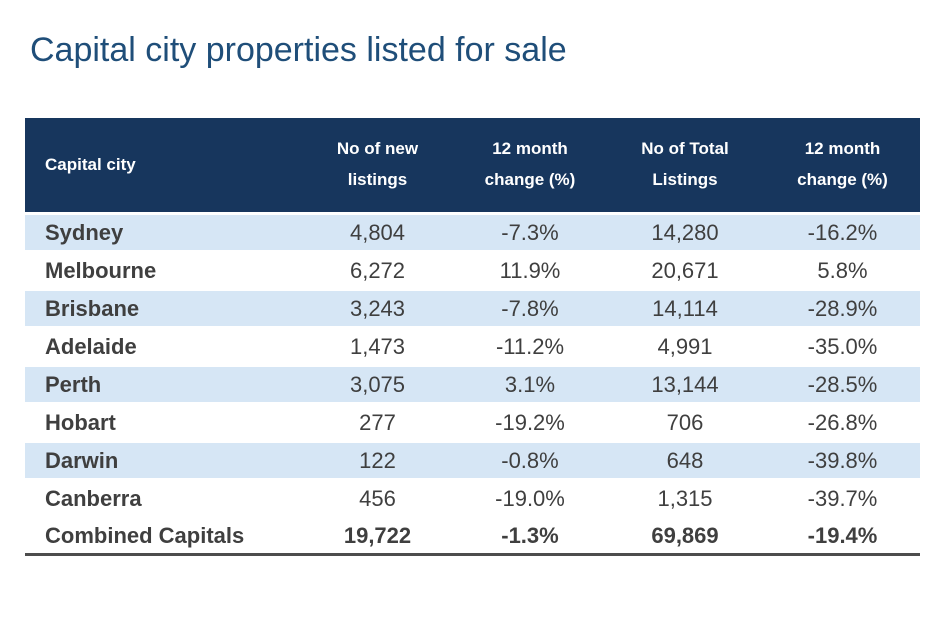  I want to click on value-cell: 5.8%, so click(842, 271).